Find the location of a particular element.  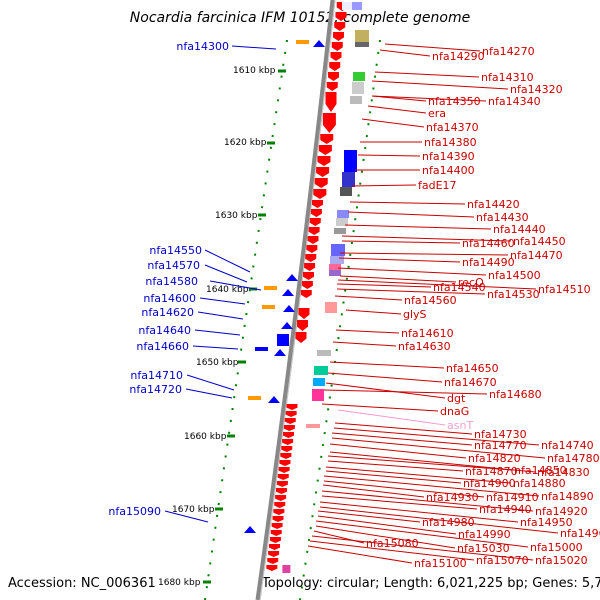

gene-label: nfa14670 is located at coordinates (470, 382).